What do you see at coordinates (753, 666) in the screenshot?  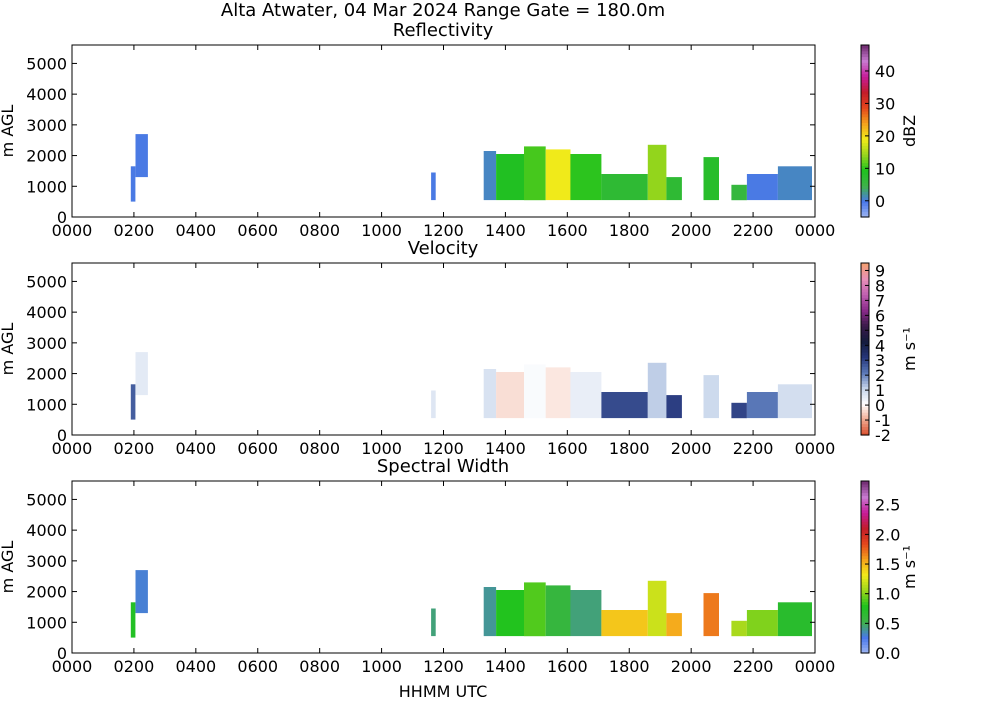 I see `spectral-width-xtick-label: 2200` at bounding box center [753, 666].